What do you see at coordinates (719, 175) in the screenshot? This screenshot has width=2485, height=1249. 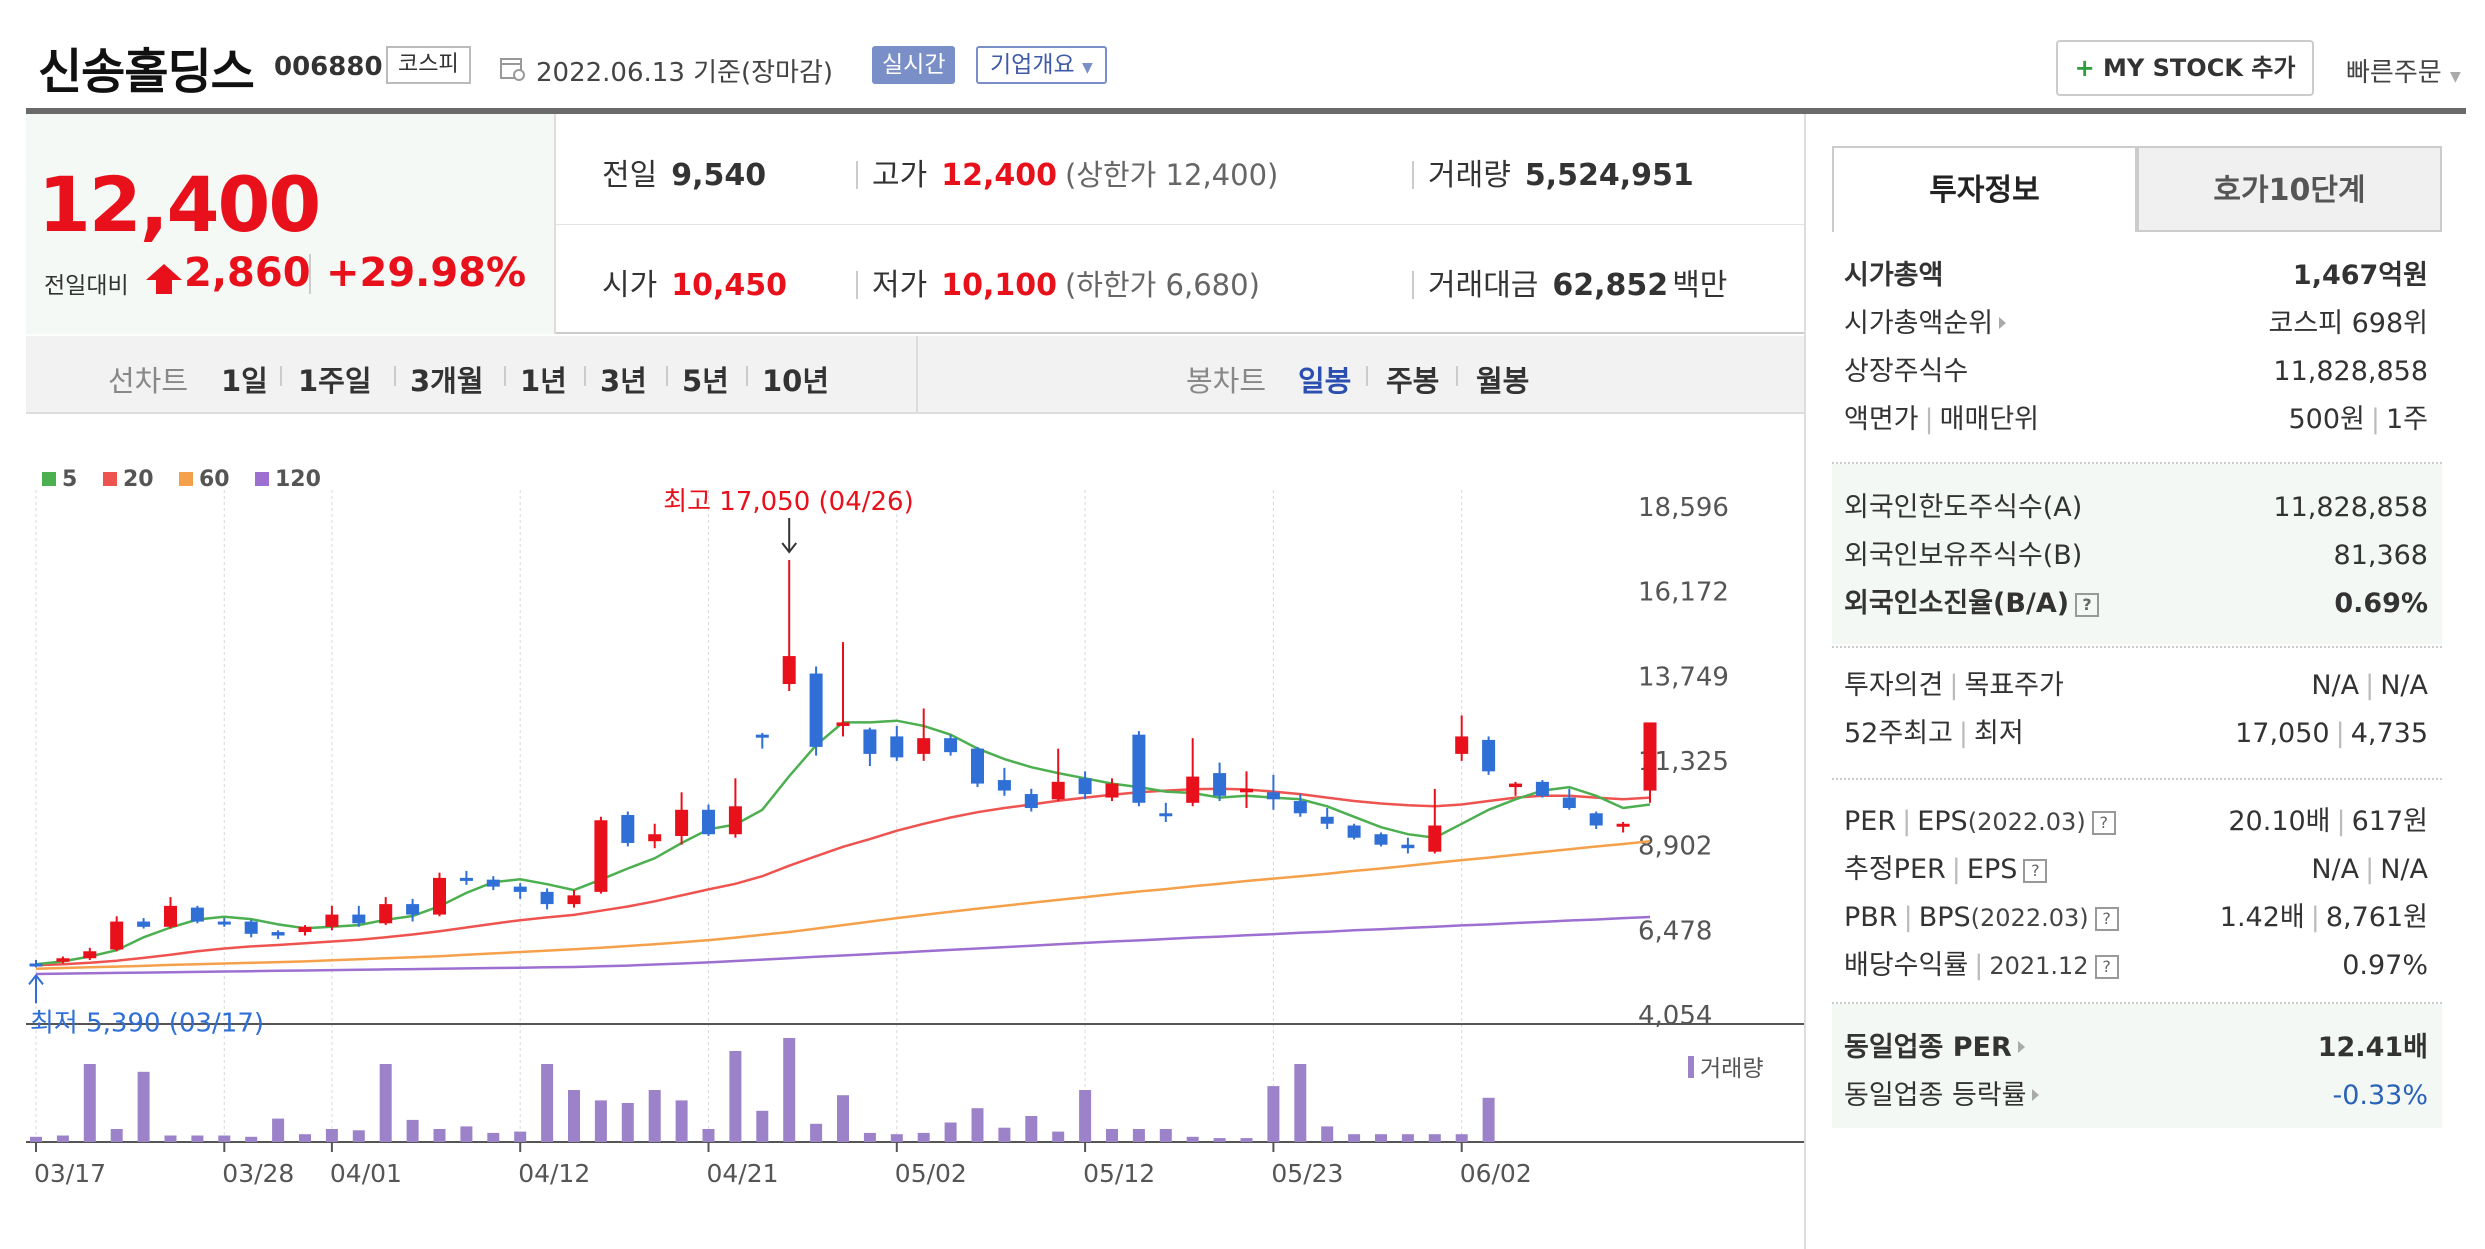 I see `stat-value: 9,540` at bounding box center [719, 175].